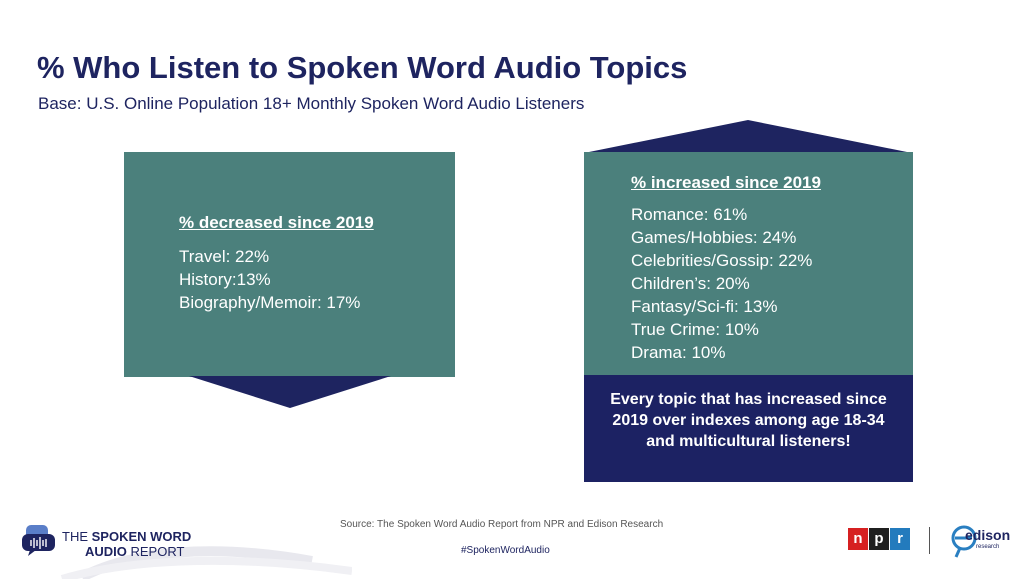 The image size is (1024, 579). Describe the element at coordinates (290, 392) in the screenshot. I see `down-arrow-shape` at that location.